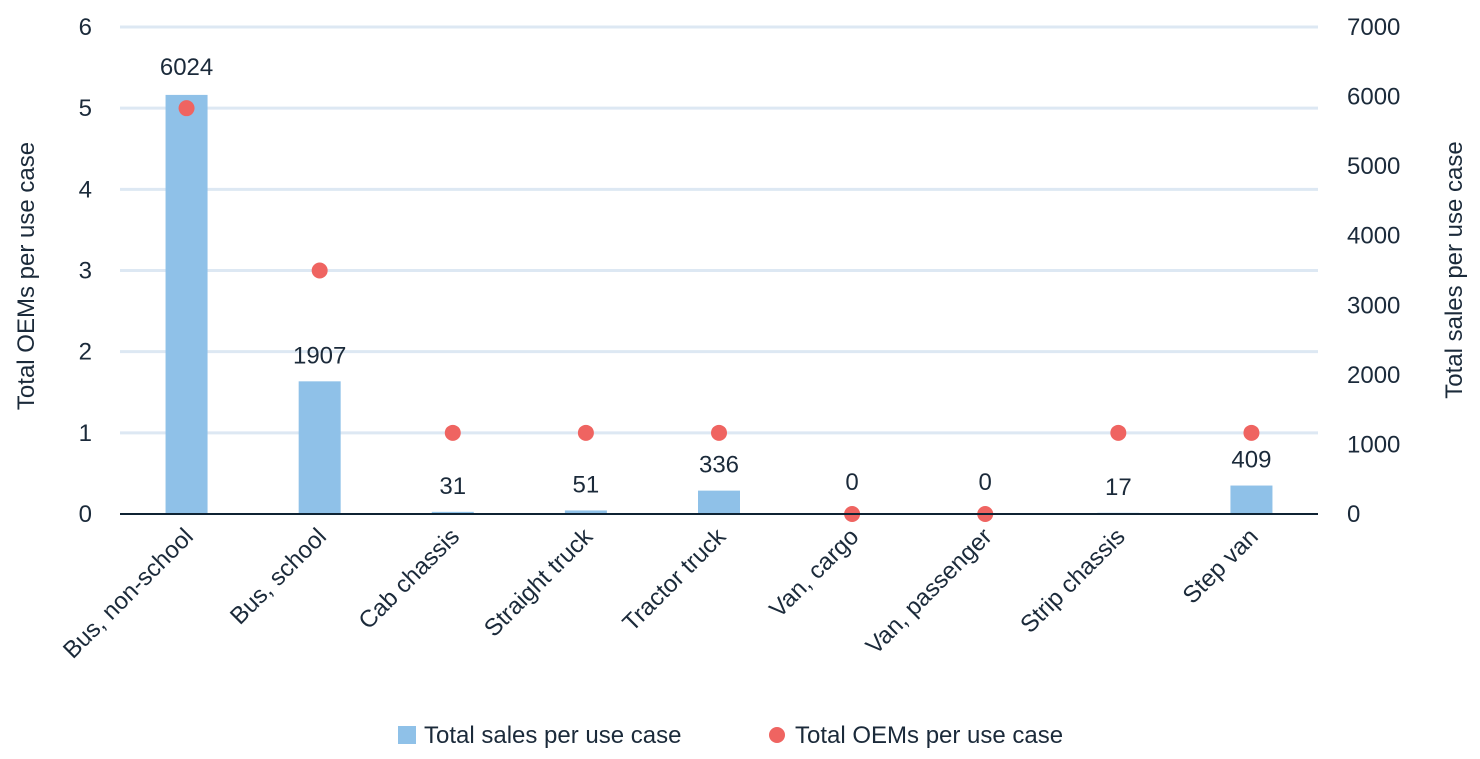 The width and height of the screenshot is (1480, 759). What do you see at coordinates (319, 355) in the screenshot?
I see `data-label: 1907` at bounding box center [319, 355].